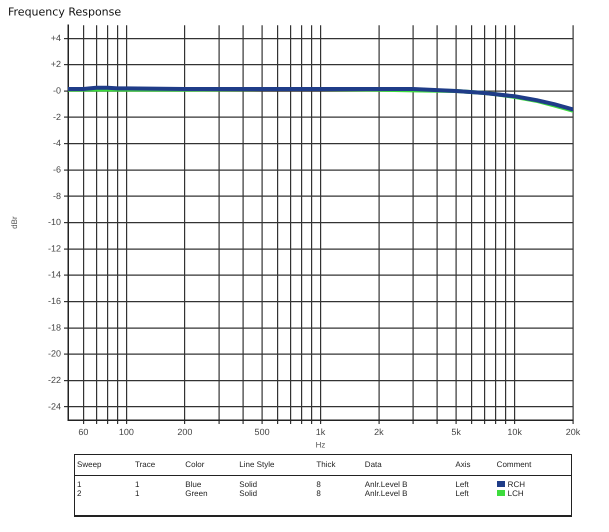 Image resolution: width=609 pixels, height=532 pixels. What do you see at coordinates (54, 248) in the screenshot?
I see `y-tick-label: -12` at bounding box center [54, 248].